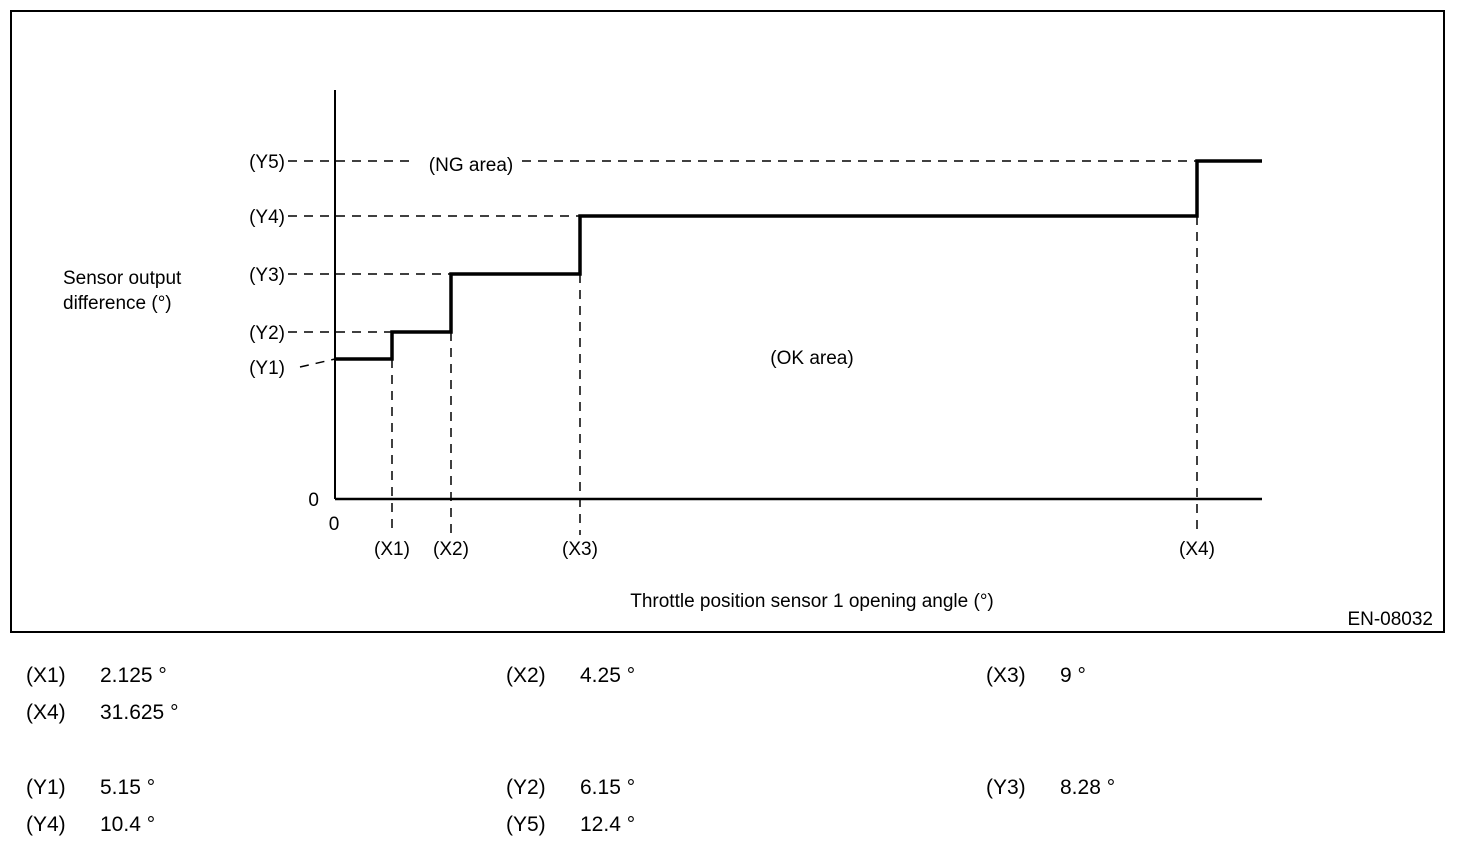 The image size is (1472, 852). I want to click on legend-y5: (Y5) 12.4 °, so click(570, 825).